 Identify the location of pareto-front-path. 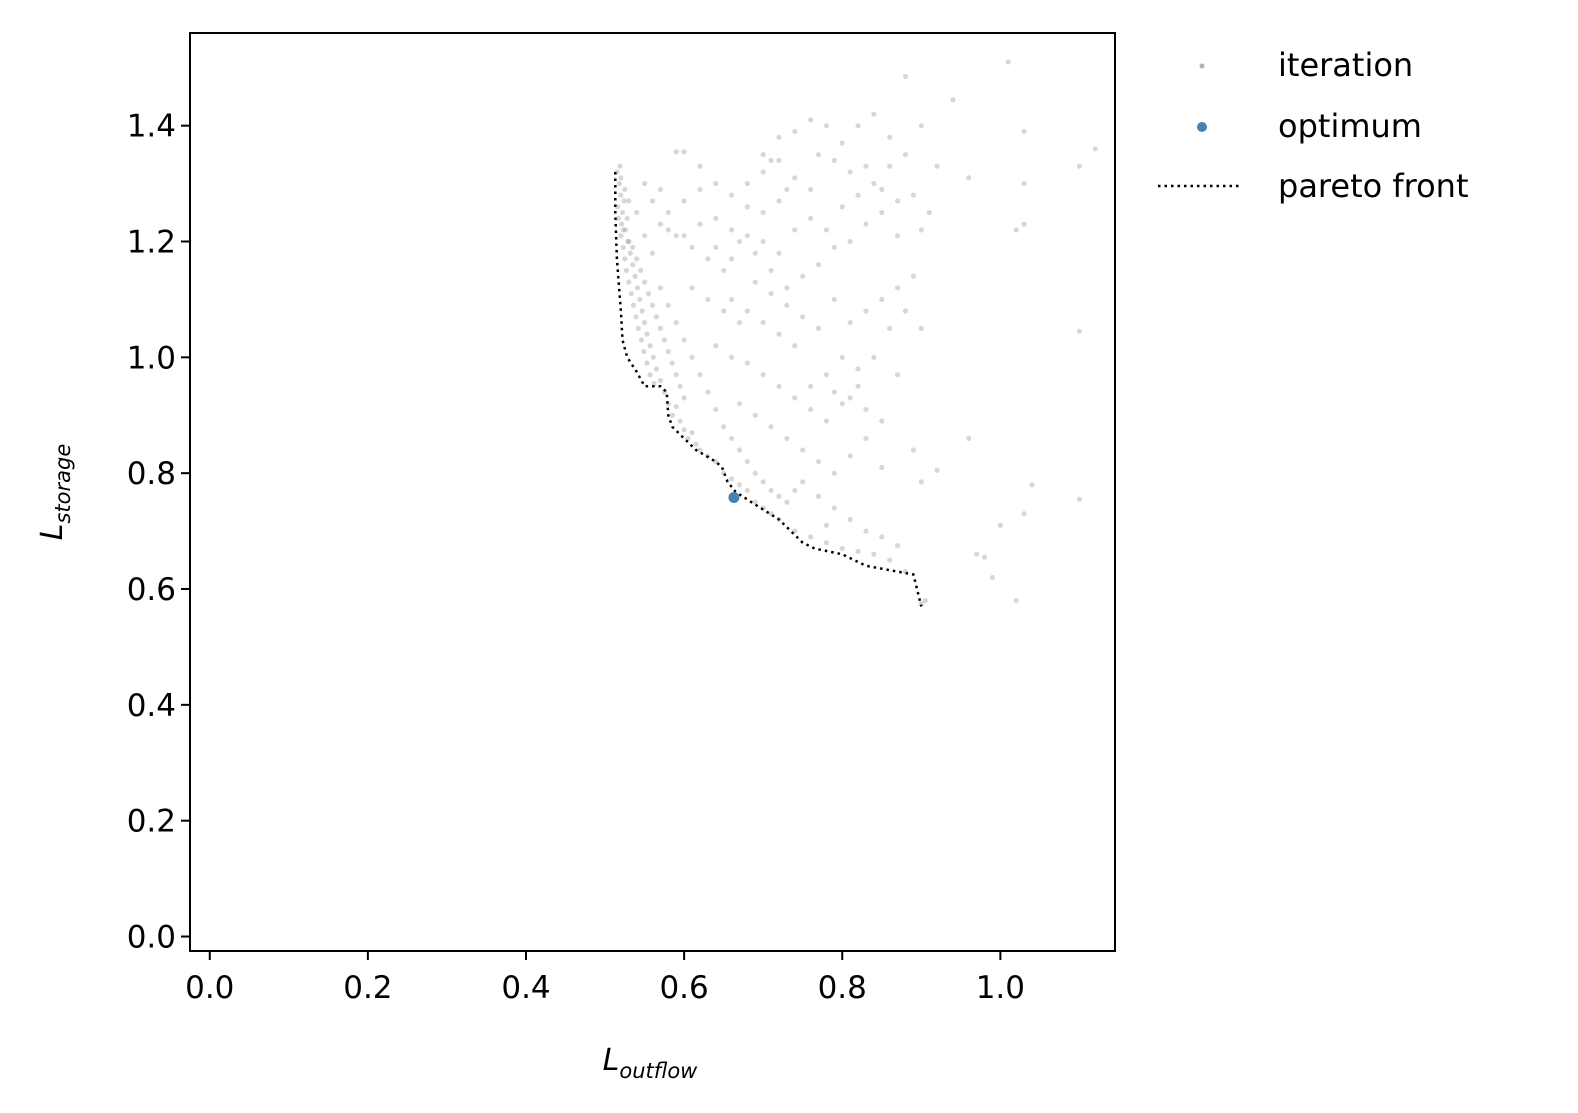
(768, 389).